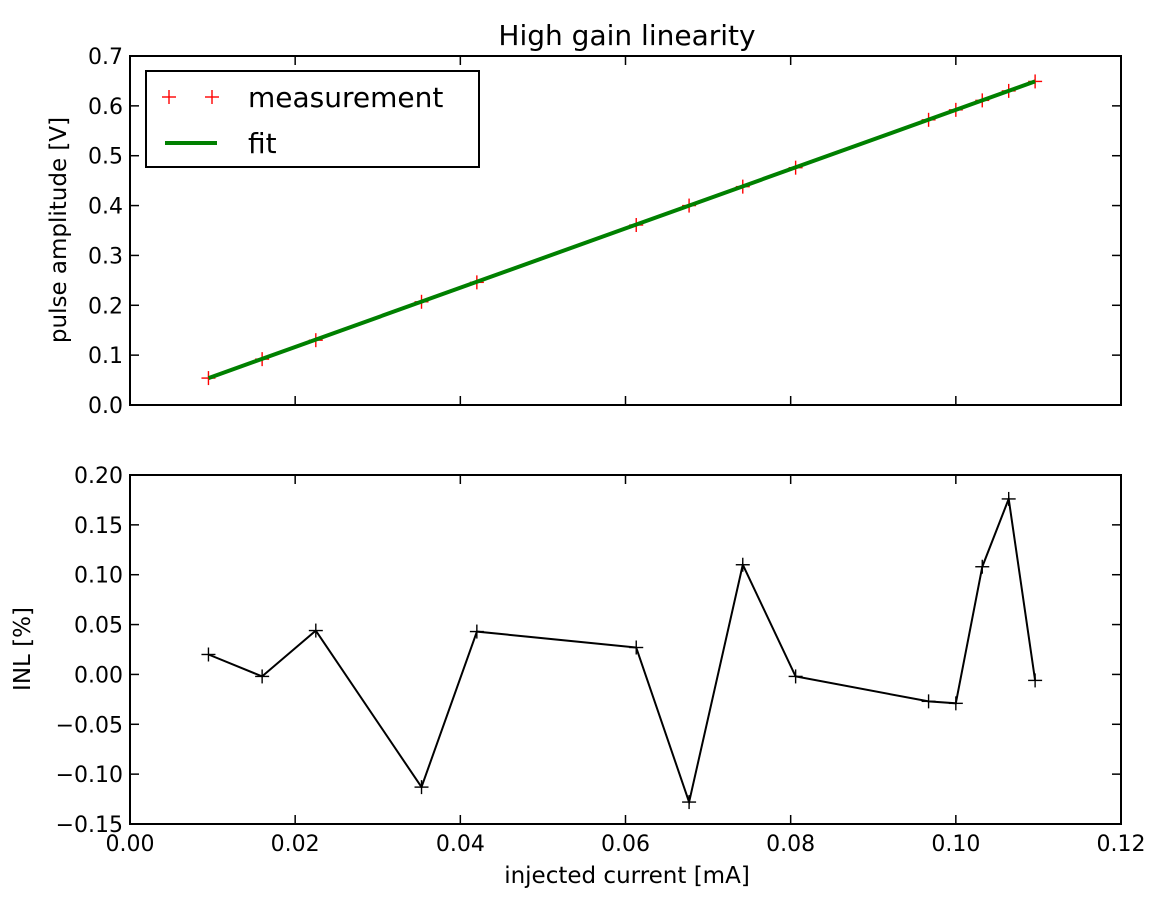 This screenshot has height=912, width=1168. I want to click on y-tick-label: −0.15, so click(89, 825).